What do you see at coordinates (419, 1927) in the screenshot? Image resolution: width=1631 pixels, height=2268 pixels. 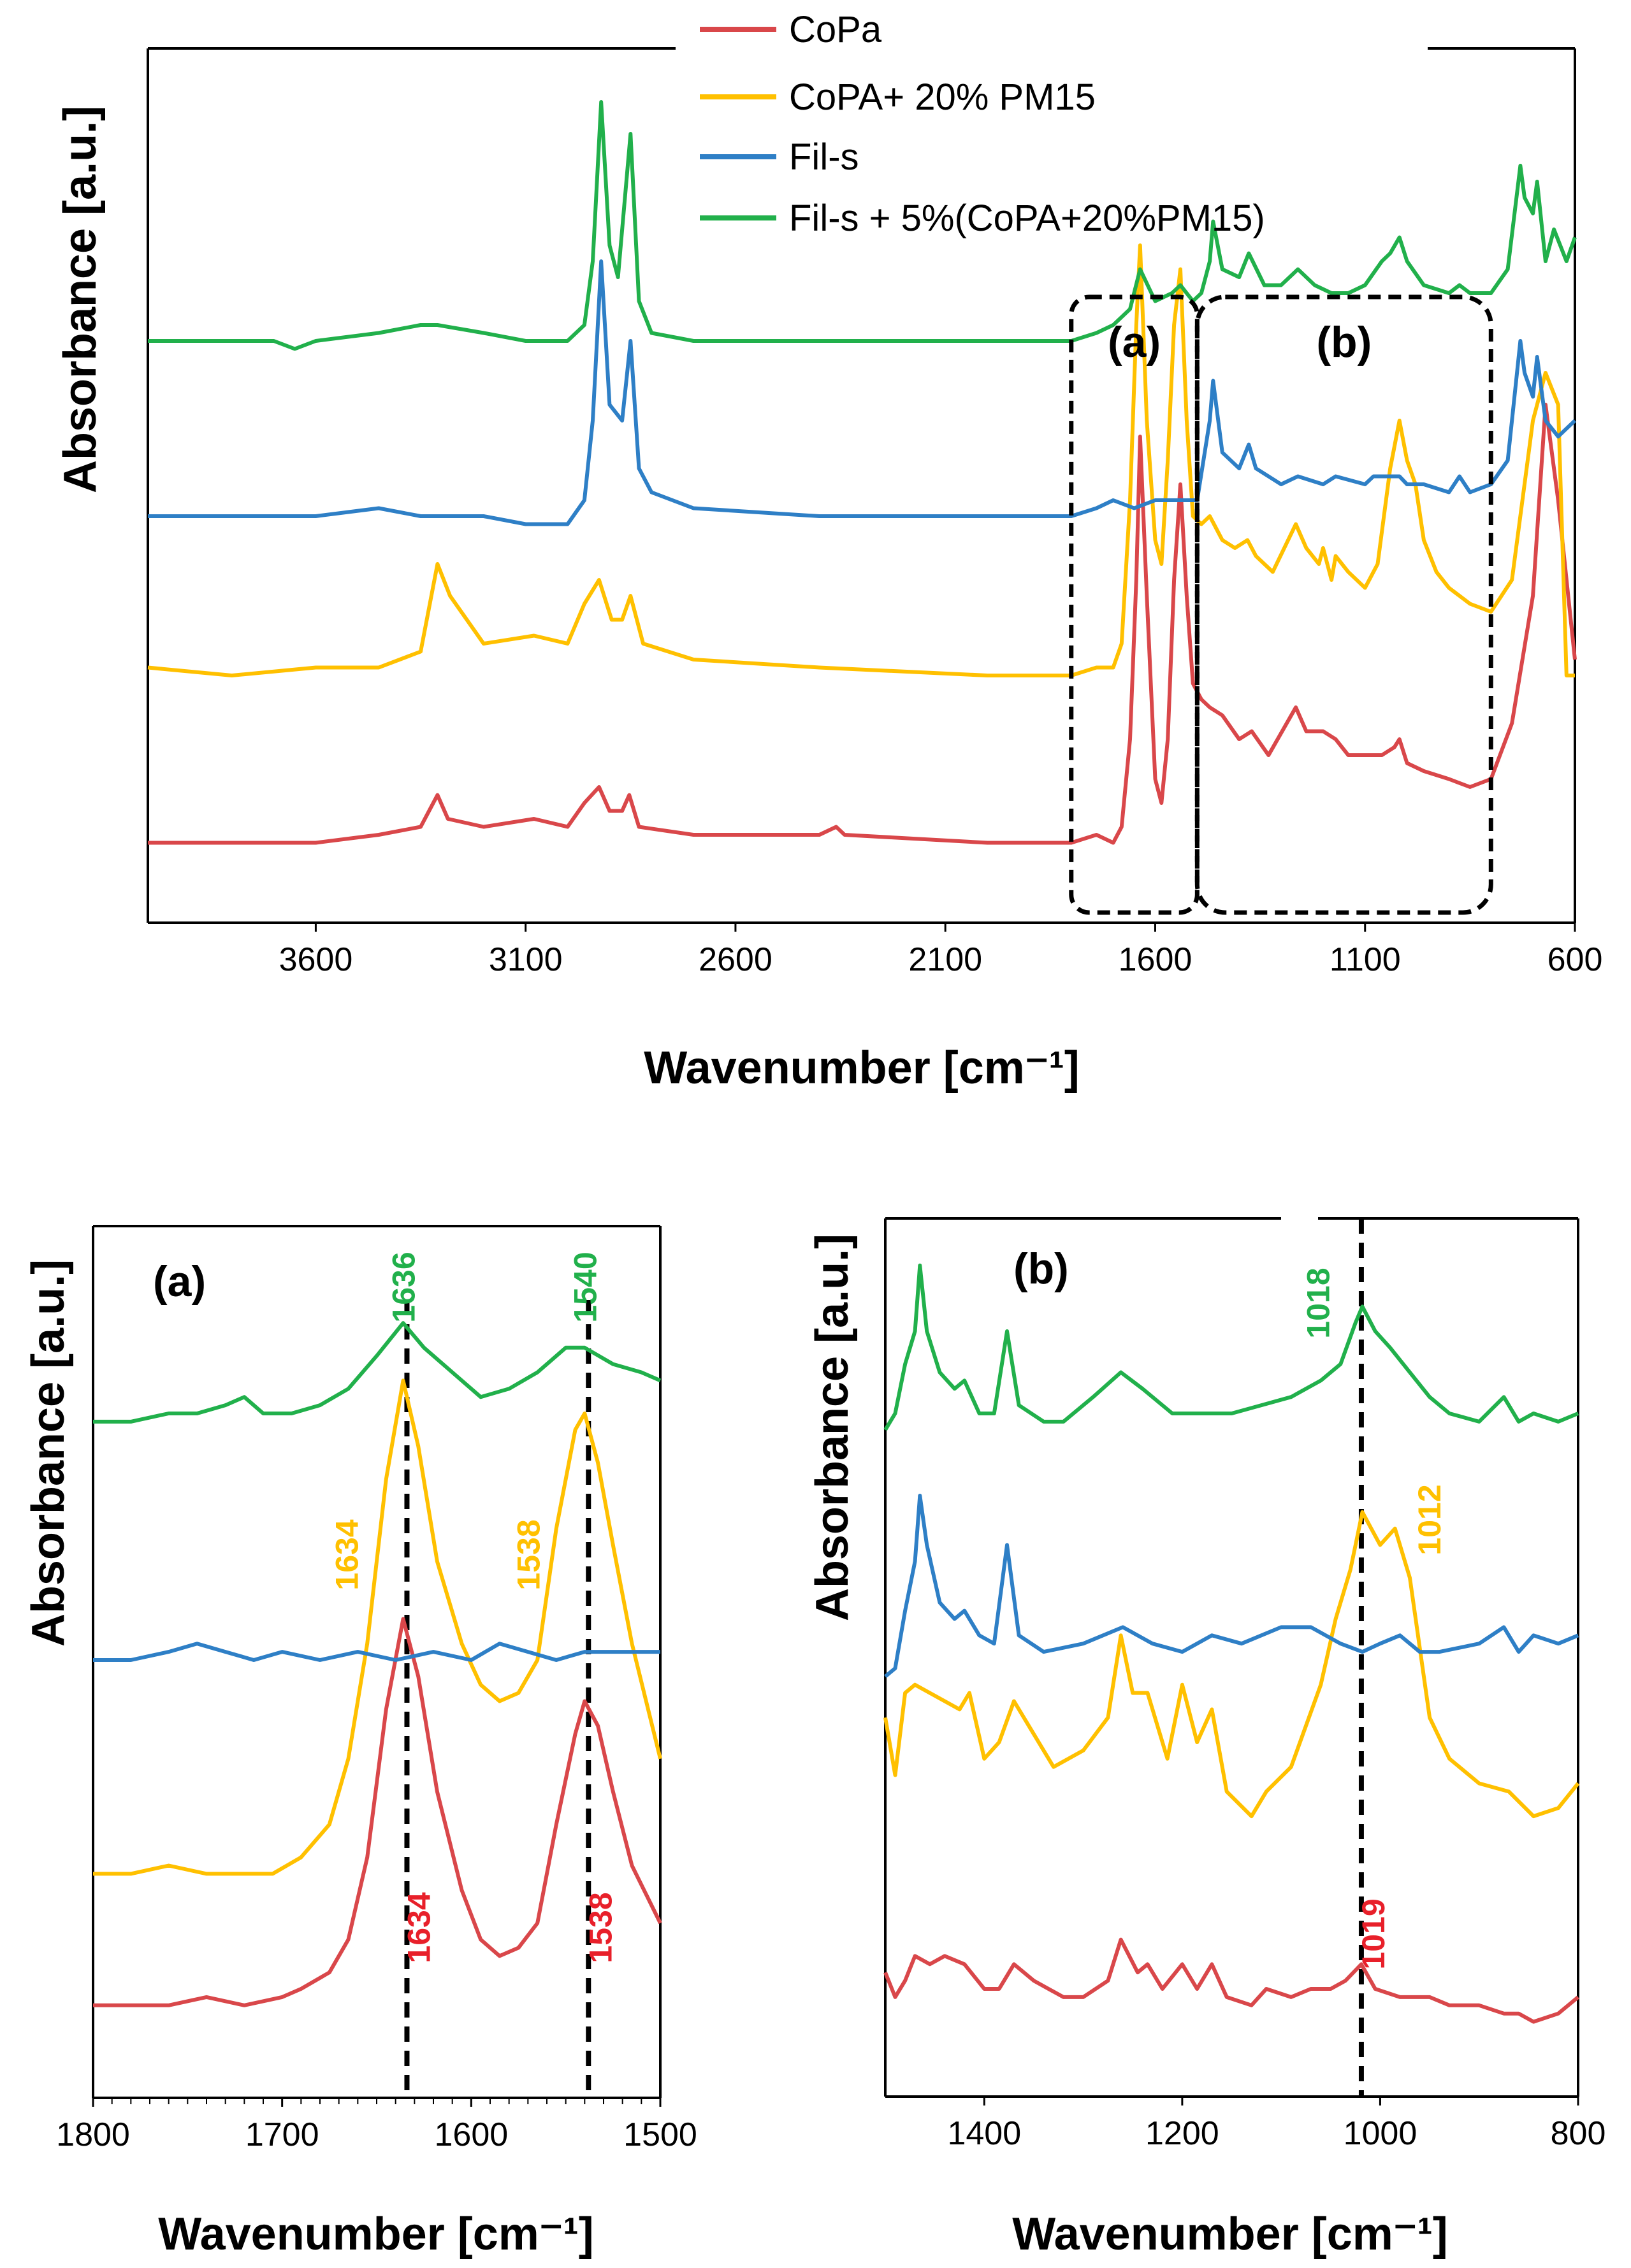 I see `zoom_a-annotation-1634-4: 1634` at bounding box center [419, 1927].